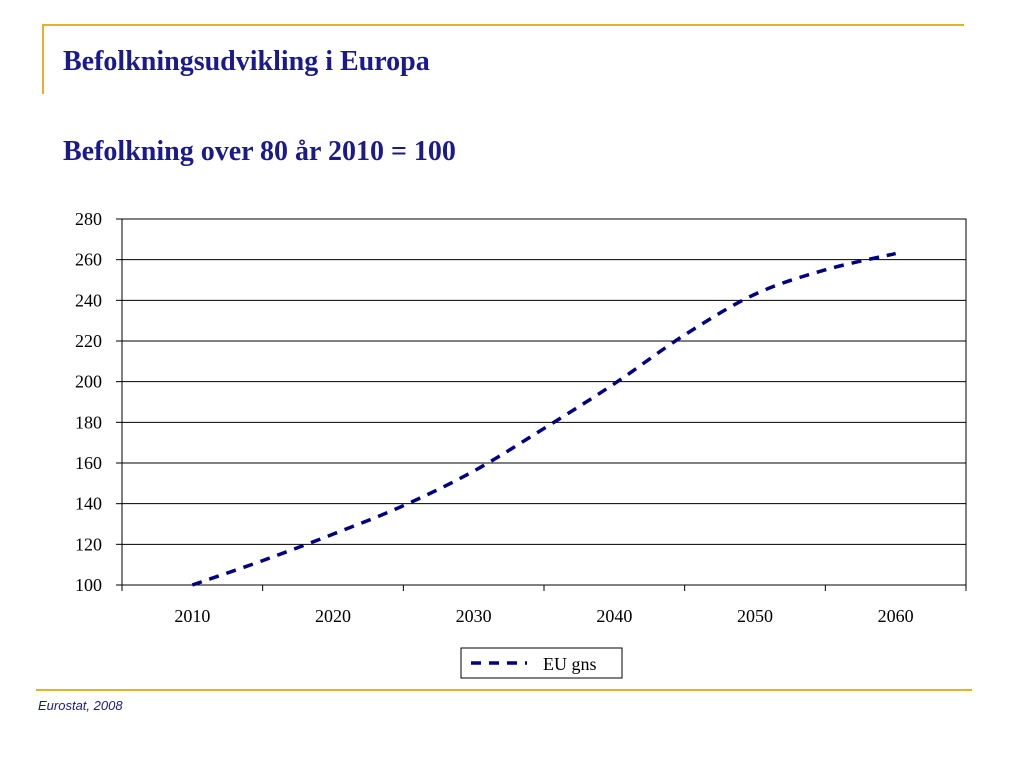  Describe the element at coordinates (259, 151) in the screenshot. I see `chart-subtitle: Befolkning over 80 år 2010 = 100` at that location.